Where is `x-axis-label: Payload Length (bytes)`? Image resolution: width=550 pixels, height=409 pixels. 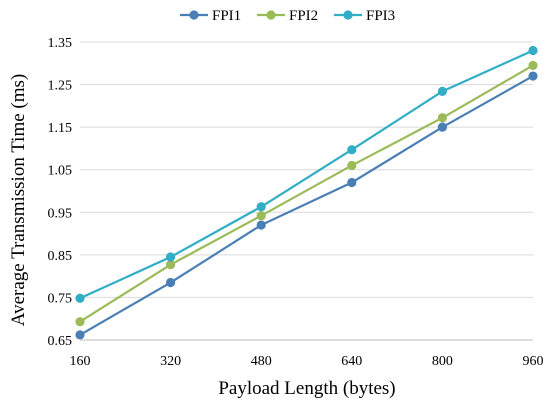
x-axis-label: Payload Length (bytes) is located at coordinates (306, 388).